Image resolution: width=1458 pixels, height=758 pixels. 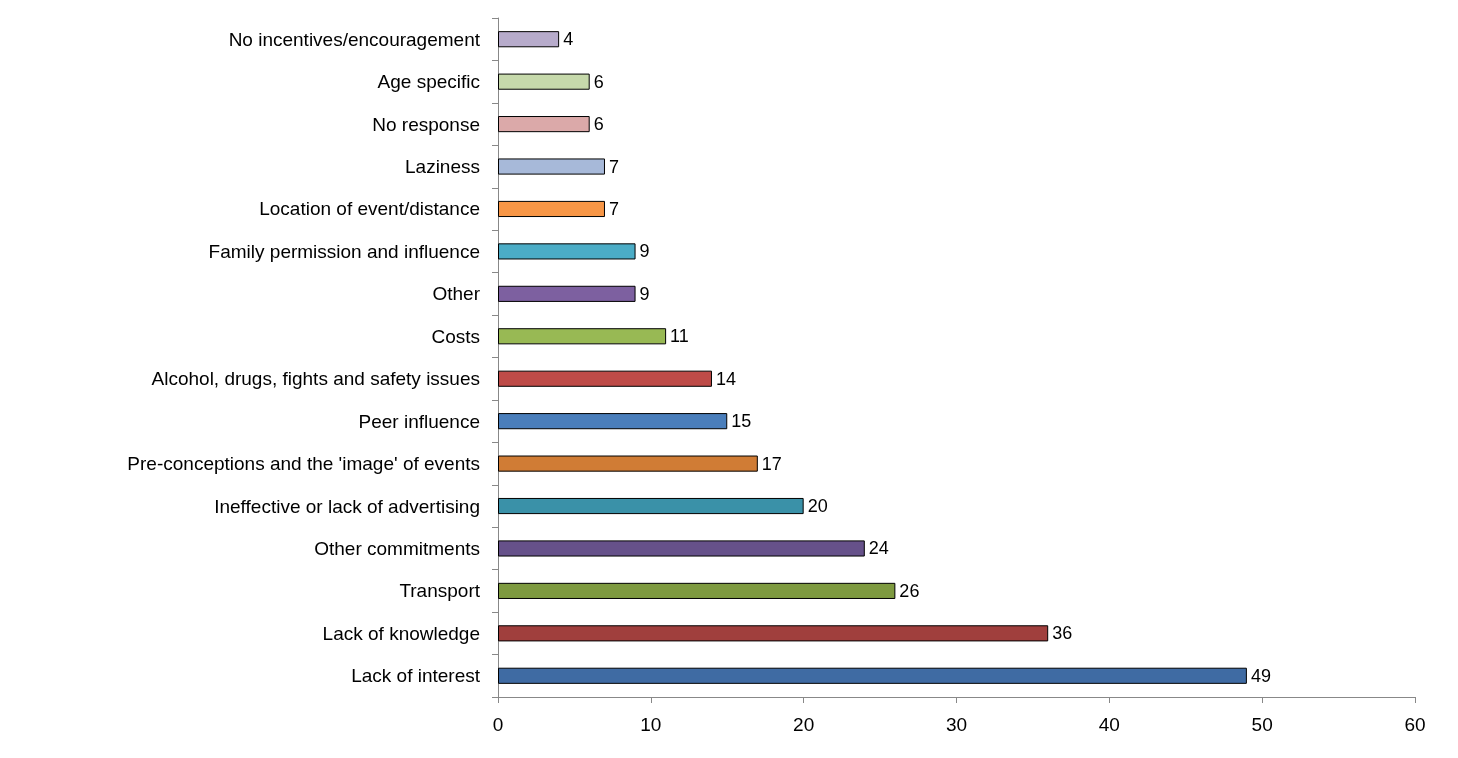 I want to click on x-tick-label: 40, so click(x=1109, y=724).